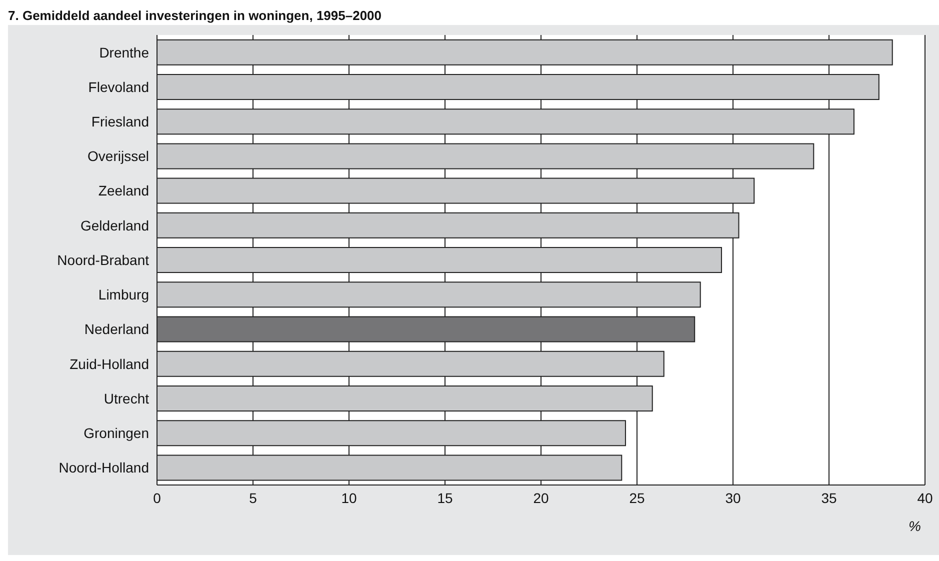 The image size is (939, 561). Describe the element at coordinates (118, 156) in the screenshot. I see `y-tick-label: Overijssel` at that location.